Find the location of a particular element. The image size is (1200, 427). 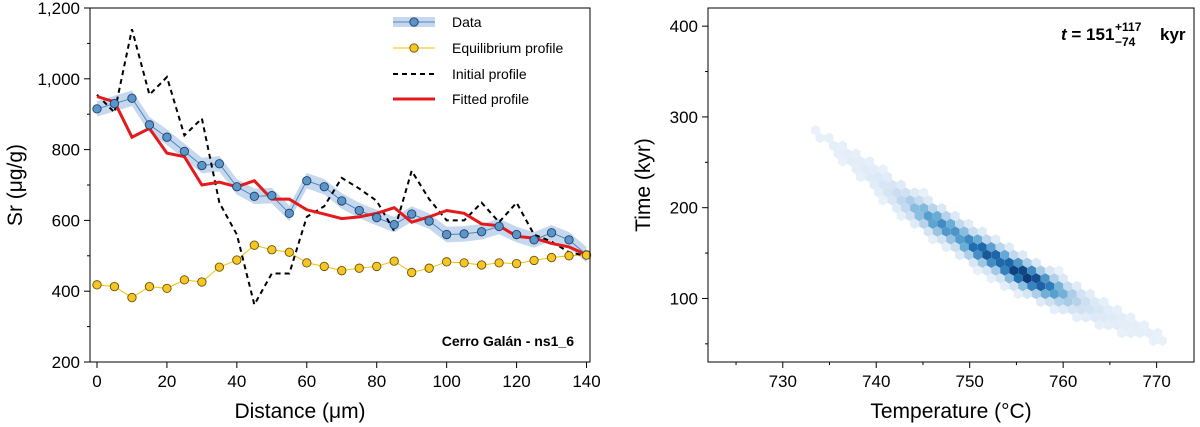

left-x-tick-label: 40 is located at coordinates (236, 381).